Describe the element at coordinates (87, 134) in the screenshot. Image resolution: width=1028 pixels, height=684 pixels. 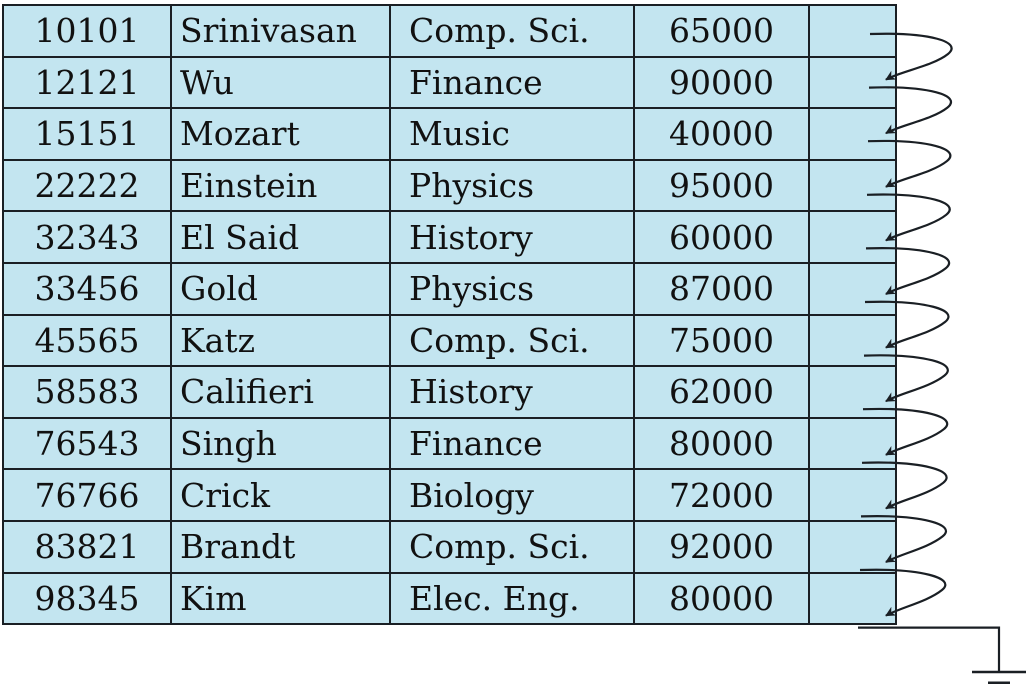
I see `cell-id: 15151` at that location.